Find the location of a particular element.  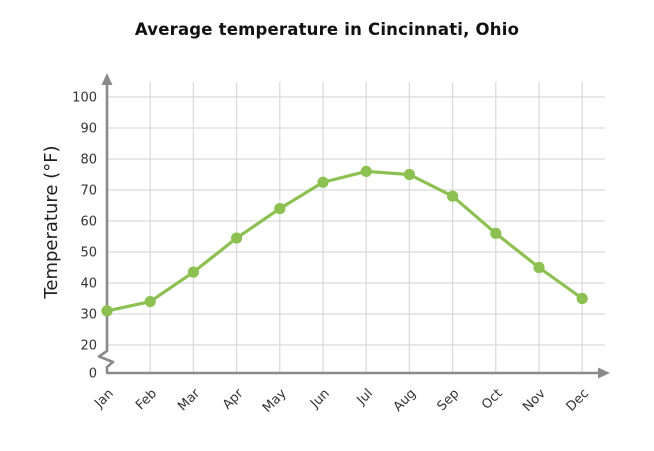

data-point-apr is located at coordinates (237, 238).